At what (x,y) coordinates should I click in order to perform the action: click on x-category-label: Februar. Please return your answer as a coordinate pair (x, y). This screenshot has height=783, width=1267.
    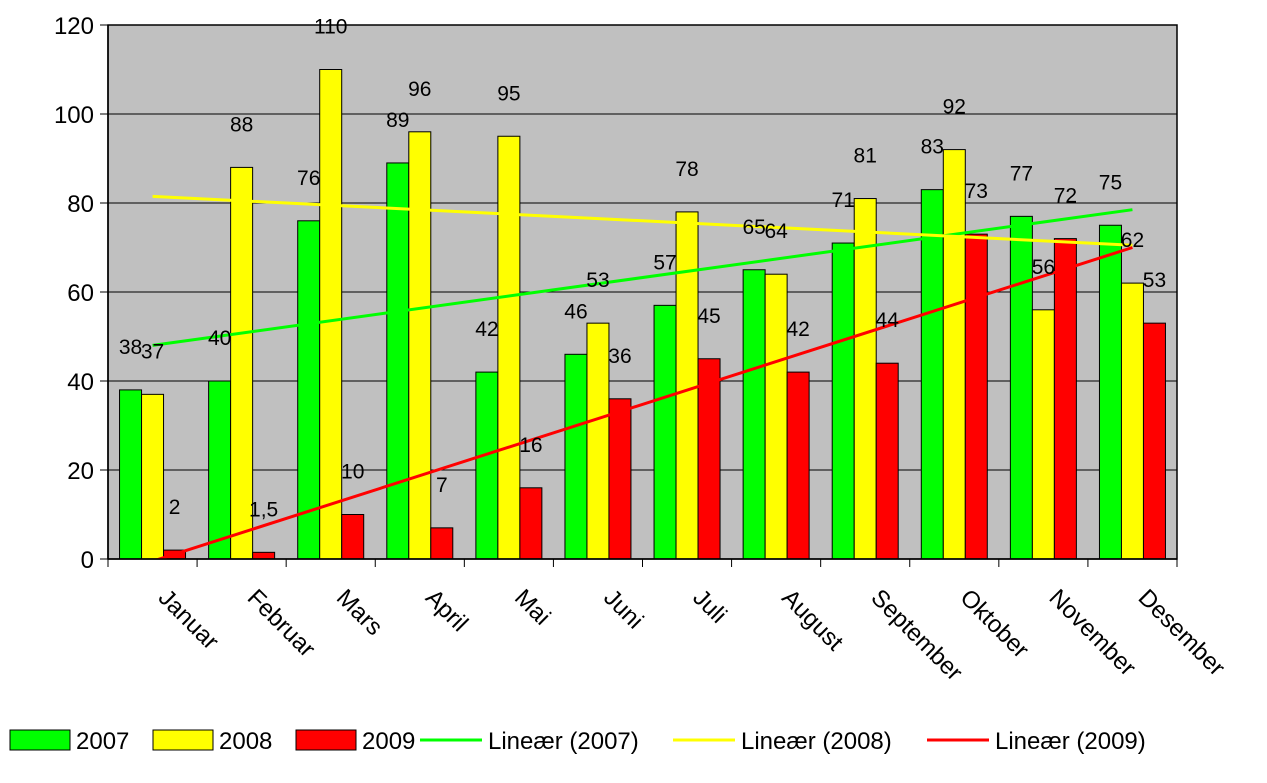
    Looking at the image, I should click on (281, 623).